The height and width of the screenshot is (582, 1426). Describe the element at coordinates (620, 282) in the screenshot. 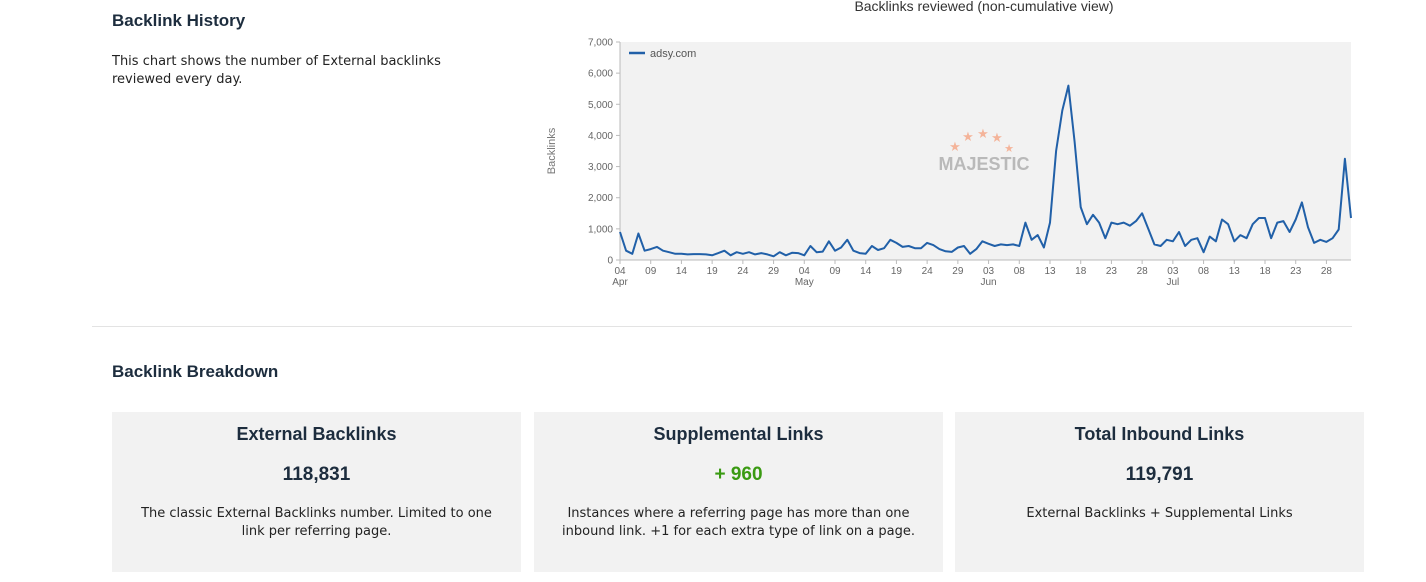

I see `x-tick-month-label: Apr` at that location.